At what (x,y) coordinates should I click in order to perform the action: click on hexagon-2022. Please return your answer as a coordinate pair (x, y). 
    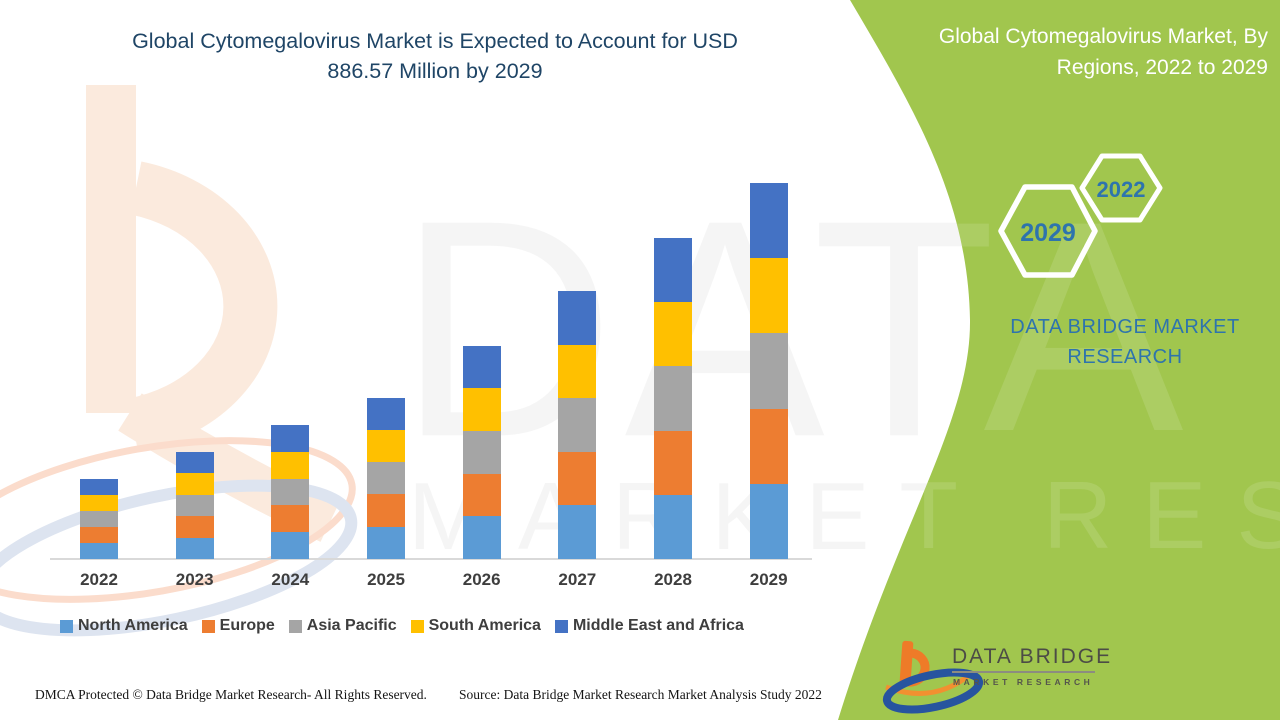
    Looking at the image, I should click on (1121, 188).